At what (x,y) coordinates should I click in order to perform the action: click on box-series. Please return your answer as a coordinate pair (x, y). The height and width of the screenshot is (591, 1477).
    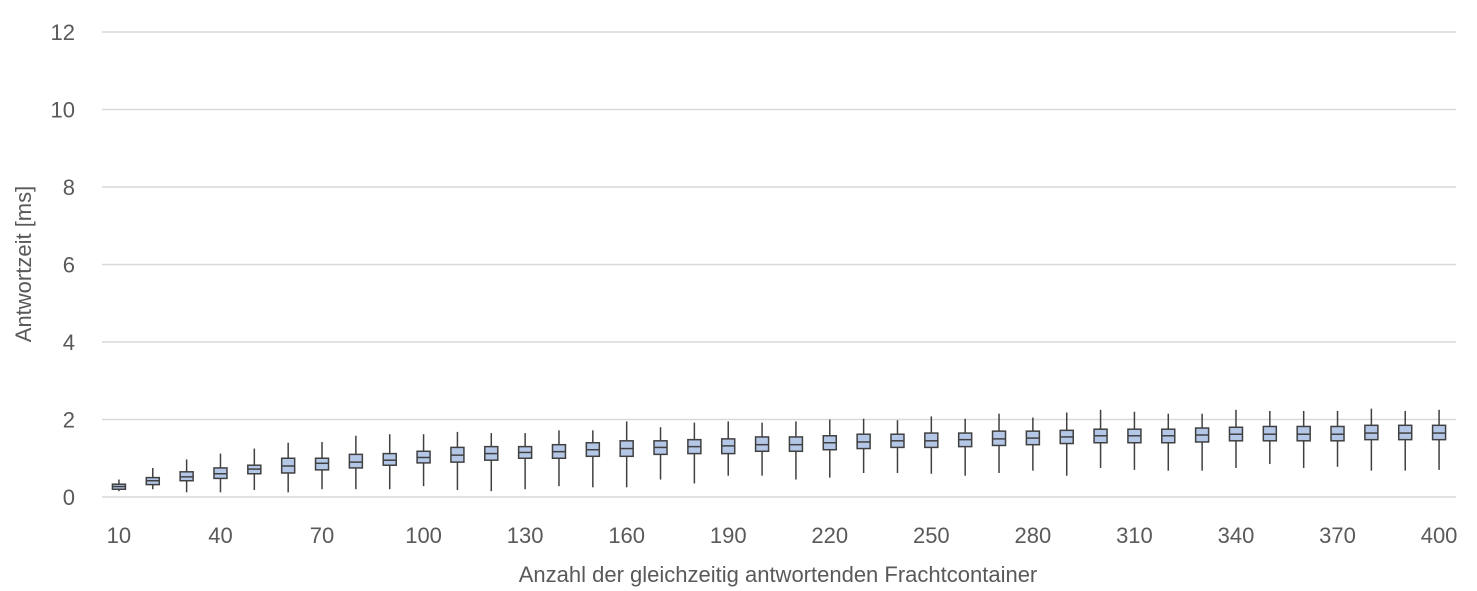
    Looking at the image, I should click on (779, 450).